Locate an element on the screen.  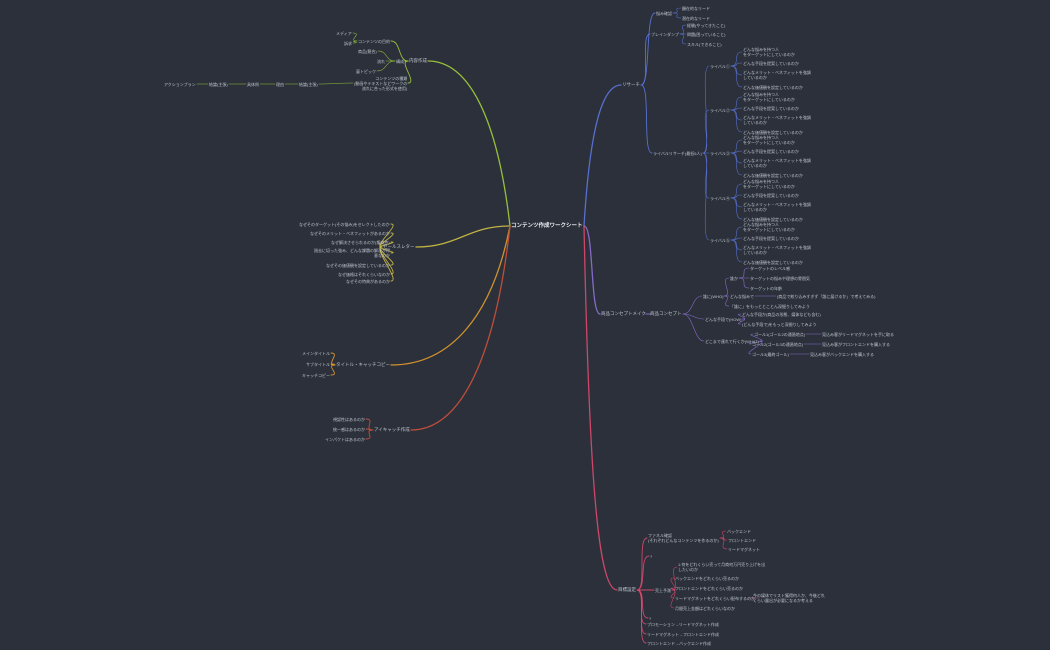
node-rv2q4: どんな価値観を設定しているのか is located at coordinates (773, 132).